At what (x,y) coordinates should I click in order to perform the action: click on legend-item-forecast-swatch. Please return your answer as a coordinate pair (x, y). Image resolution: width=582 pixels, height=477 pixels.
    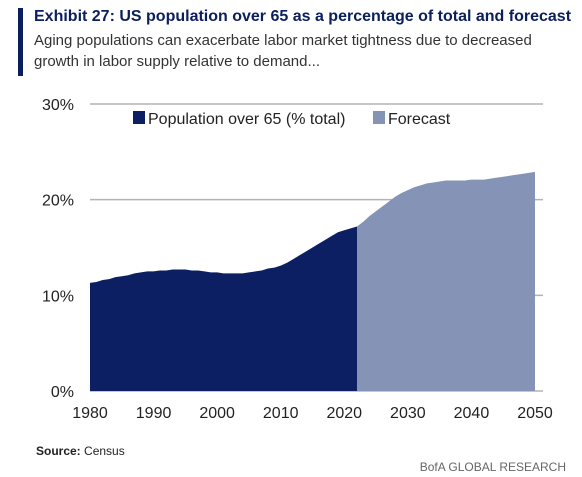
    Looking at the image, I should click on (379, 117).